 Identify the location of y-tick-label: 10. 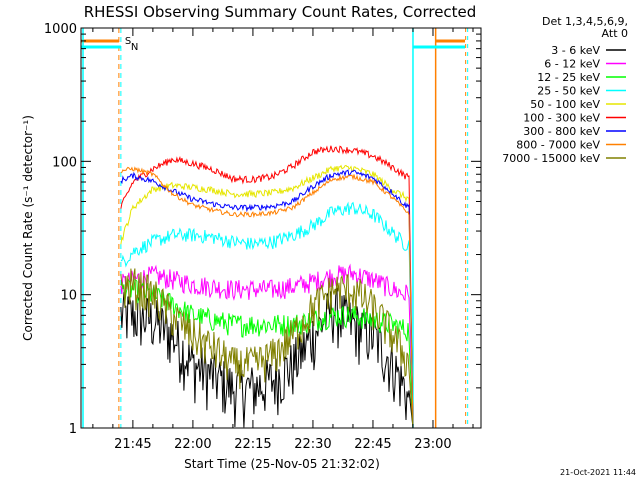
(68, 296).